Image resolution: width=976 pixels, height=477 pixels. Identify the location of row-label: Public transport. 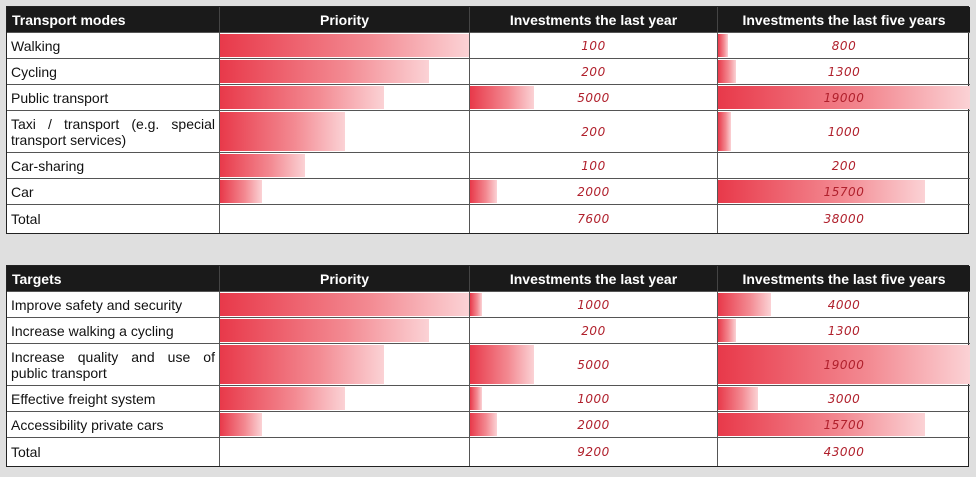
(113, 98).